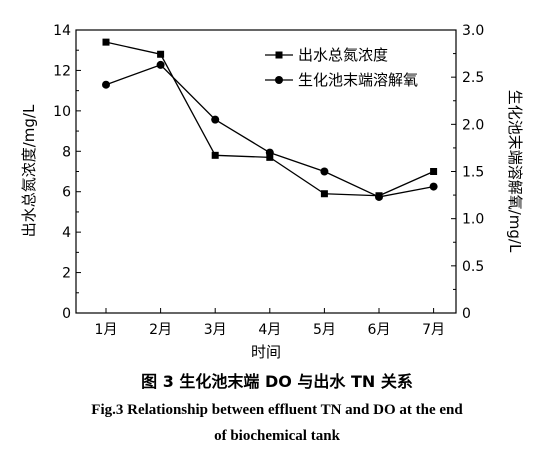 Image resolution: width=554 pixels, height=473 pixels. I want to click on y-right-tick-label: 1.0, so click(473, 220).